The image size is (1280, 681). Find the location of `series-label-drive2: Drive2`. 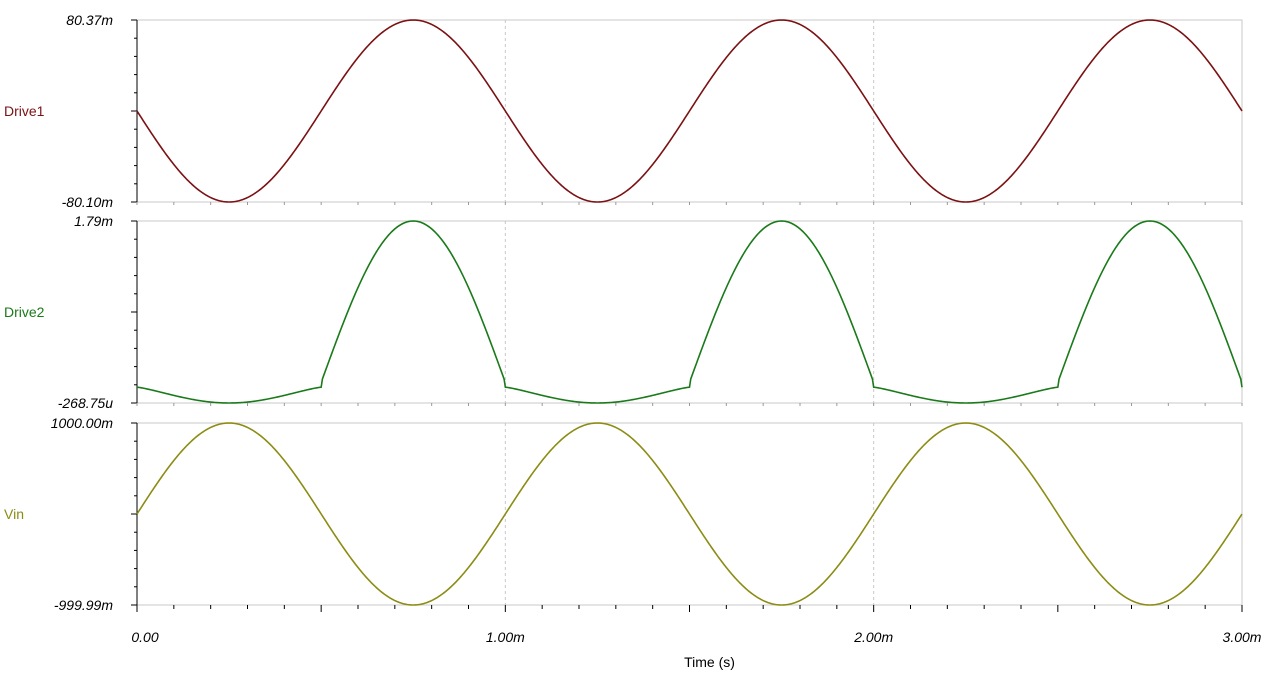

series-label-drive2: Drive2 is located at coordinates (24, 312).